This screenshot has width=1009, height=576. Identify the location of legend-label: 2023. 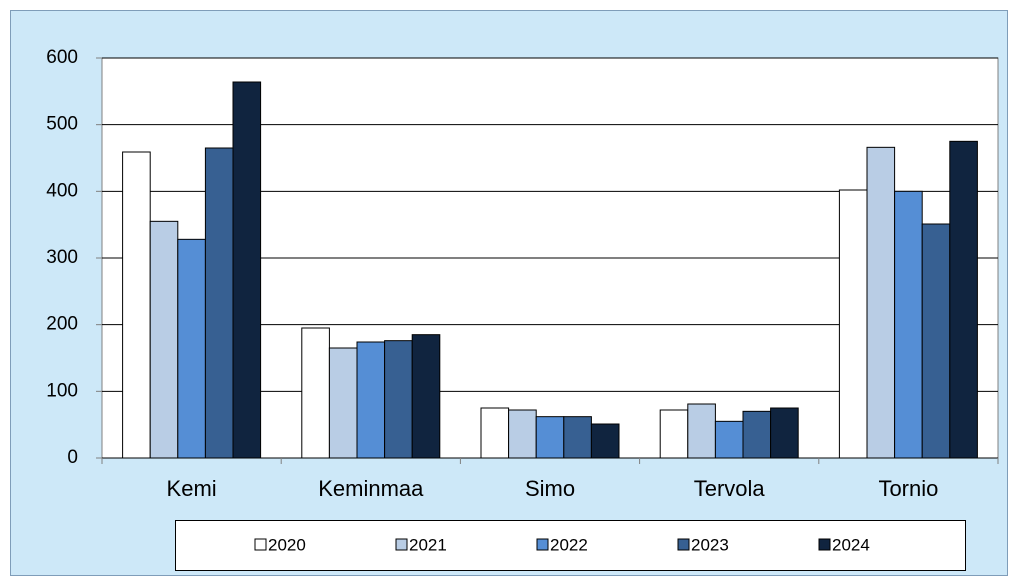
(710, 544).